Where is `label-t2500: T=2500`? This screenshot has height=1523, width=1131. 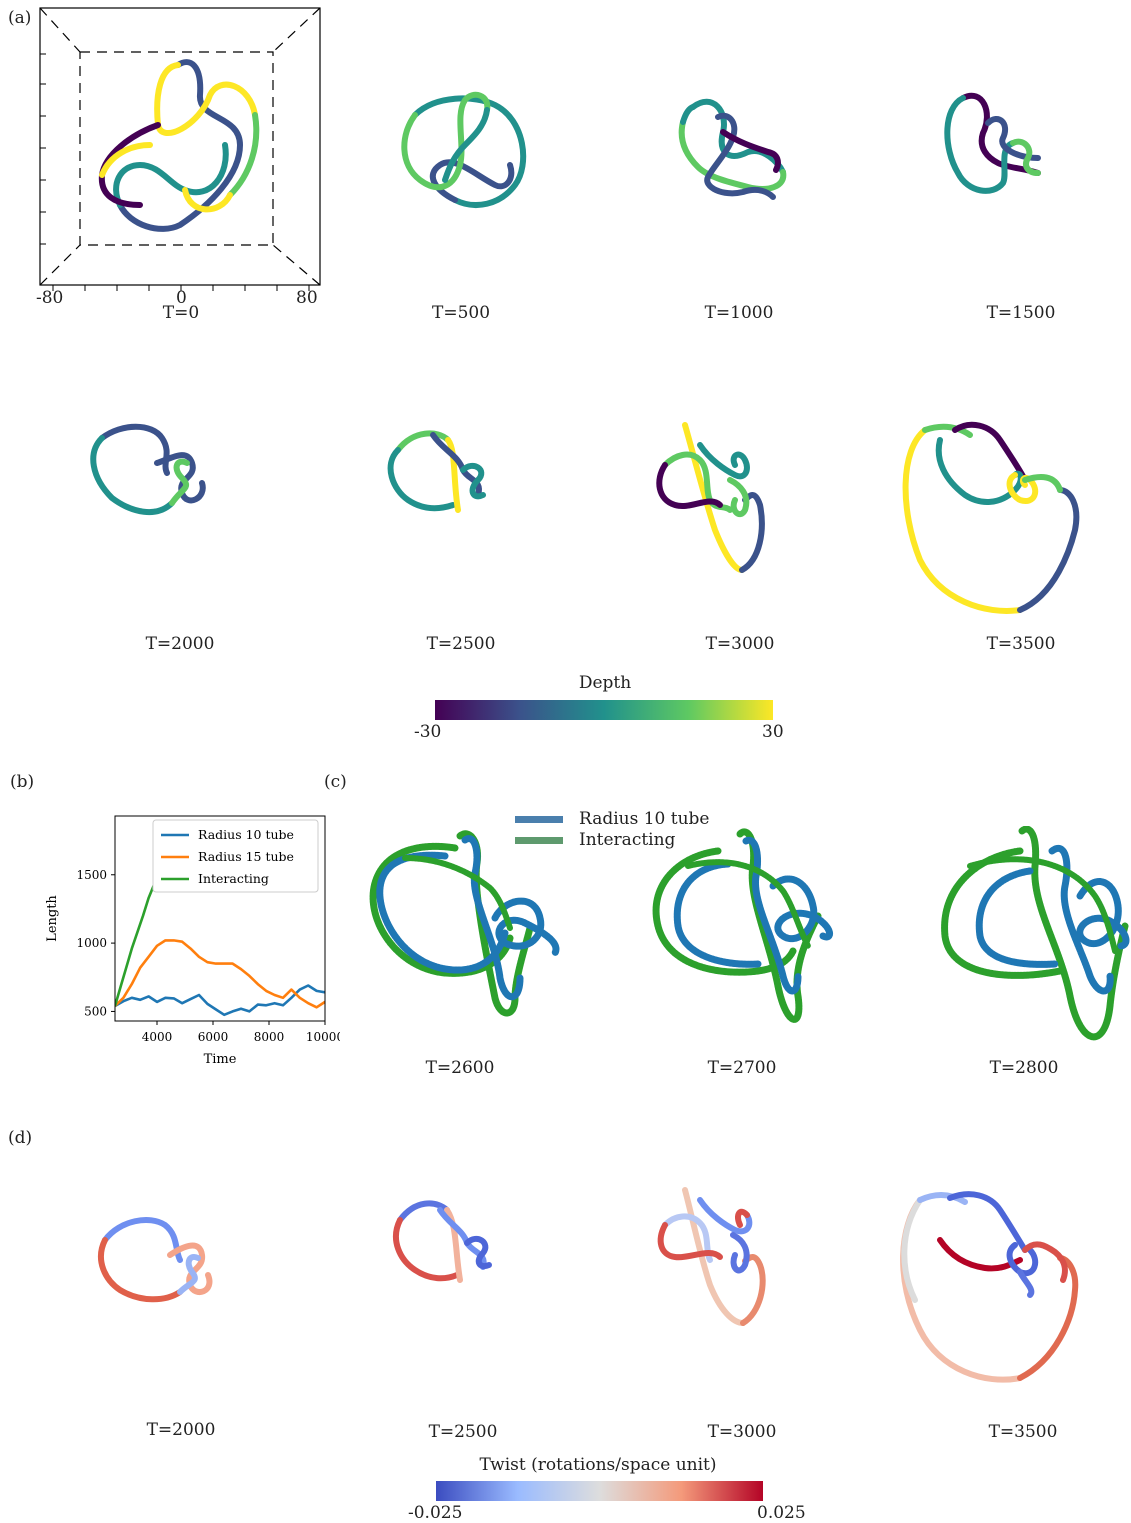 label-t2500: T=2500 is located at coordinates (461, 644).